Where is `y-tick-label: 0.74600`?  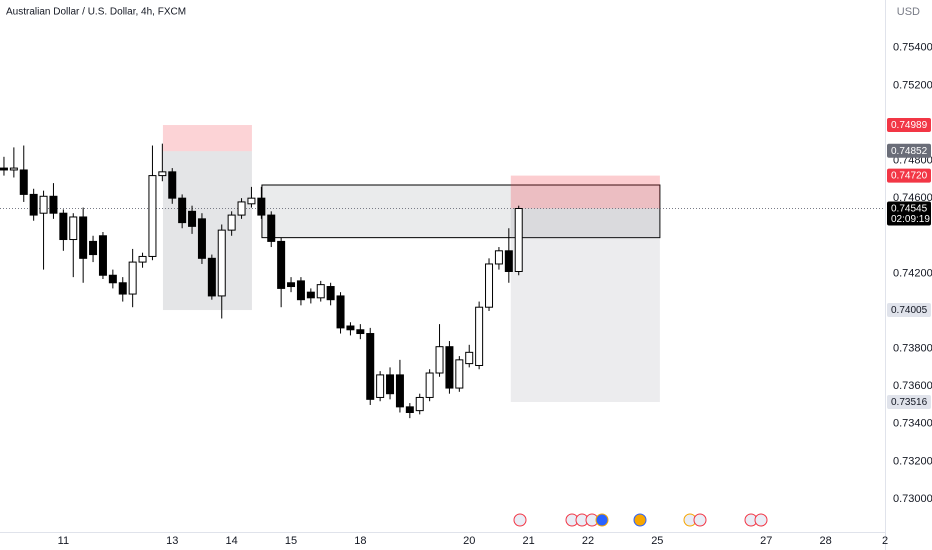 y-tick-label: 0.74600 is located at coordinates (912, 198).